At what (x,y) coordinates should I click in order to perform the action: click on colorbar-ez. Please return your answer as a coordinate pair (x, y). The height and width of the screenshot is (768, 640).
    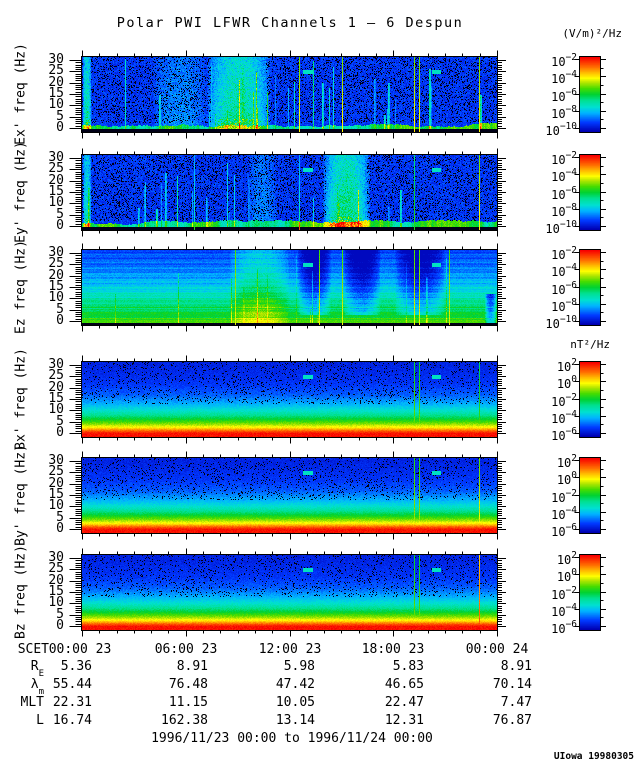
    Looking at the image, I should click on (590, 287).